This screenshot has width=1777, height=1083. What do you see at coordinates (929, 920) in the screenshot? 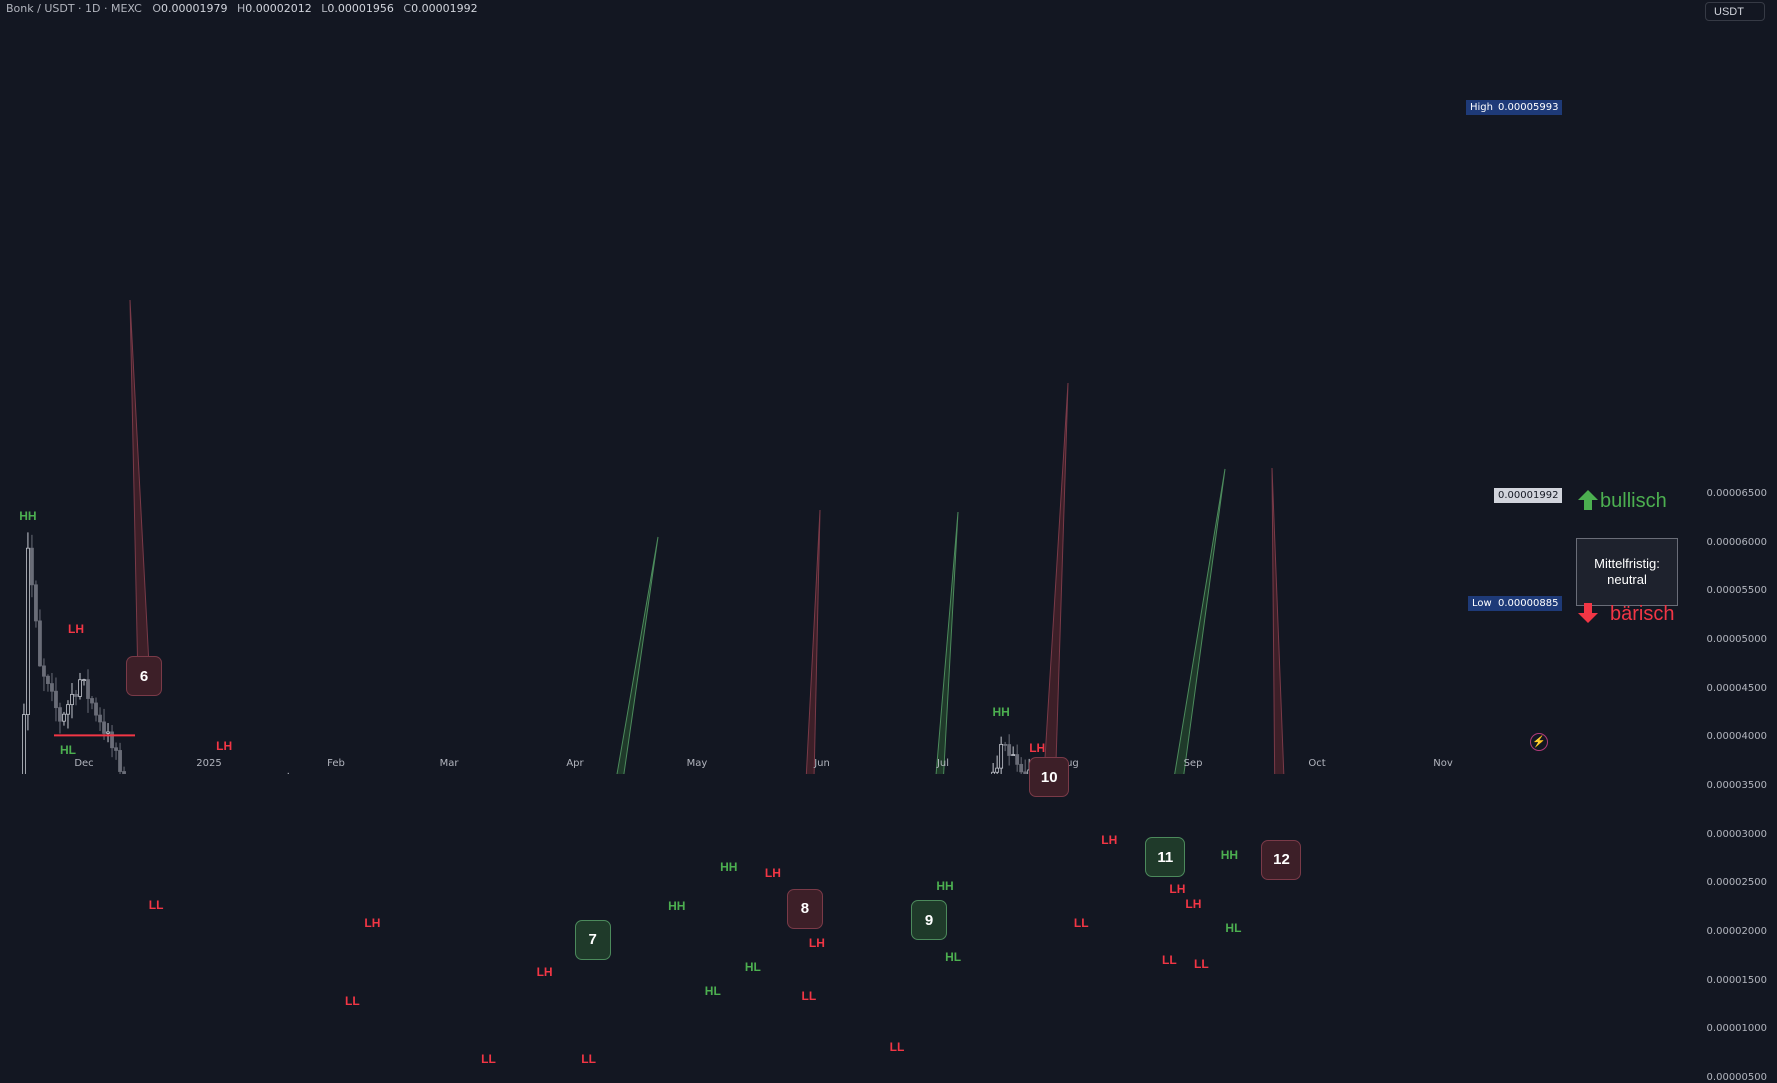
I see `annotation-bubble: 9` at bounding box center [929, 920].